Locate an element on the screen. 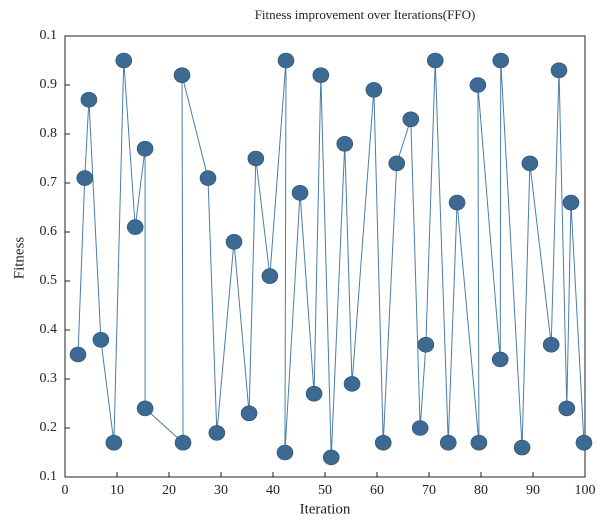 Image resolution: width=603 pixels, height=523 pixels. x-tick-label: 40 is located at coordinates (273, 490).